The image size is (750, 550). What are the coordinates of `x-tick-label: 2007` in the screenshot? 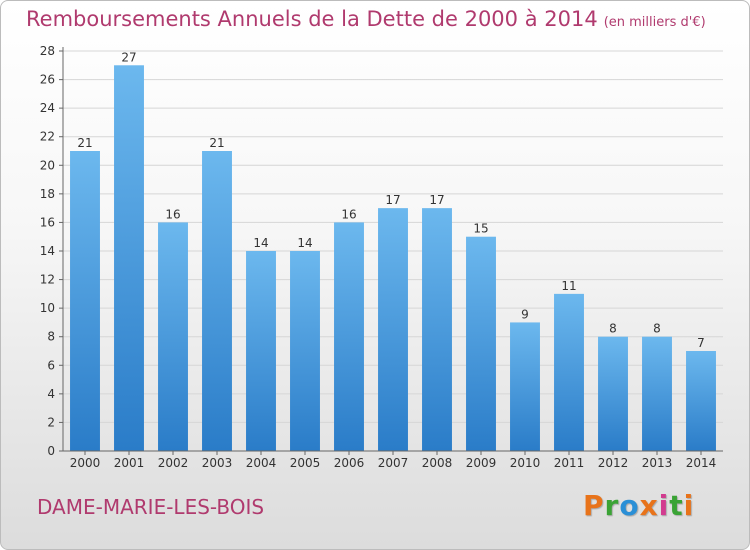 It's located at (393, 463).